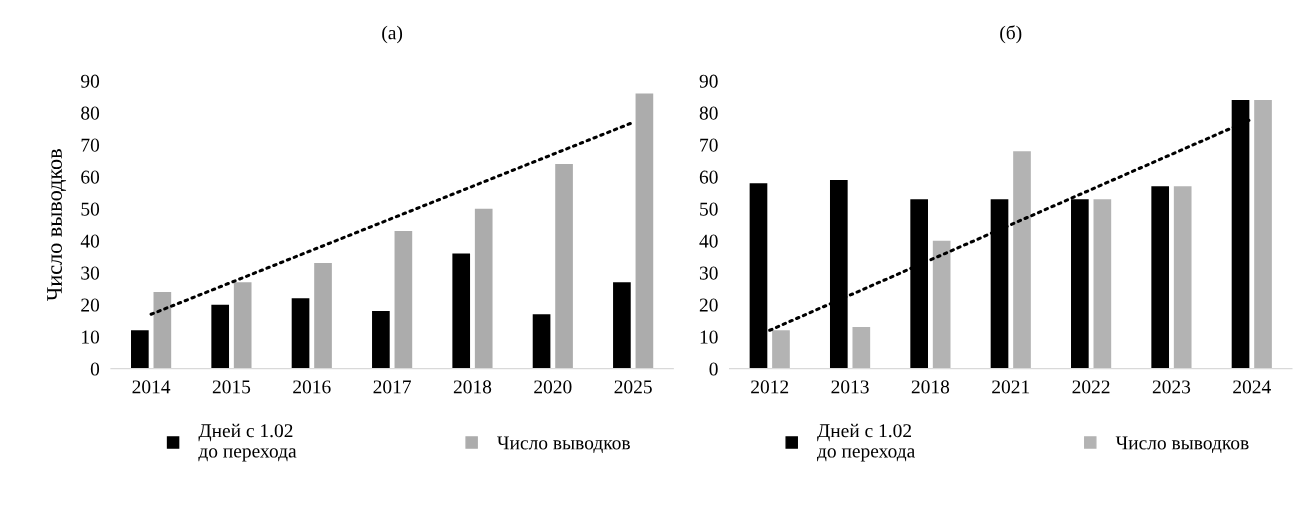 This screenshot has width=1305, height=505. I want to click on line-series, so click(392, 218).